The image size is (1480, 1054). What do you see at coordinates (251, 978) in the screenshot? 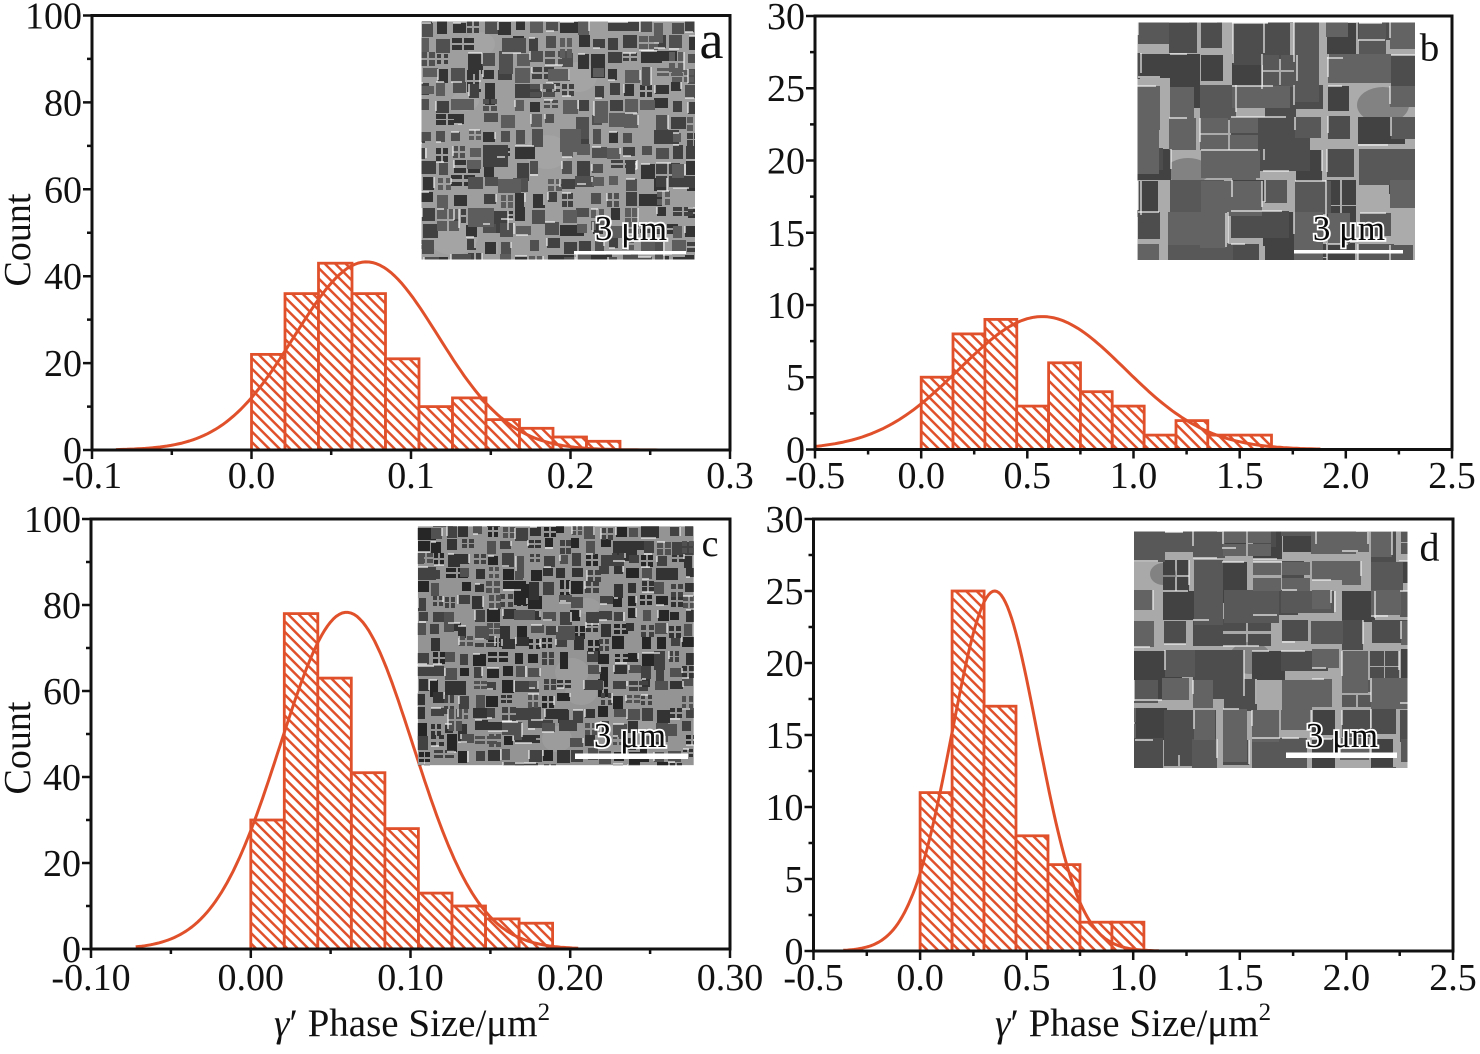
I see `svg-text: 0.00` at bounding box center [251, 978].